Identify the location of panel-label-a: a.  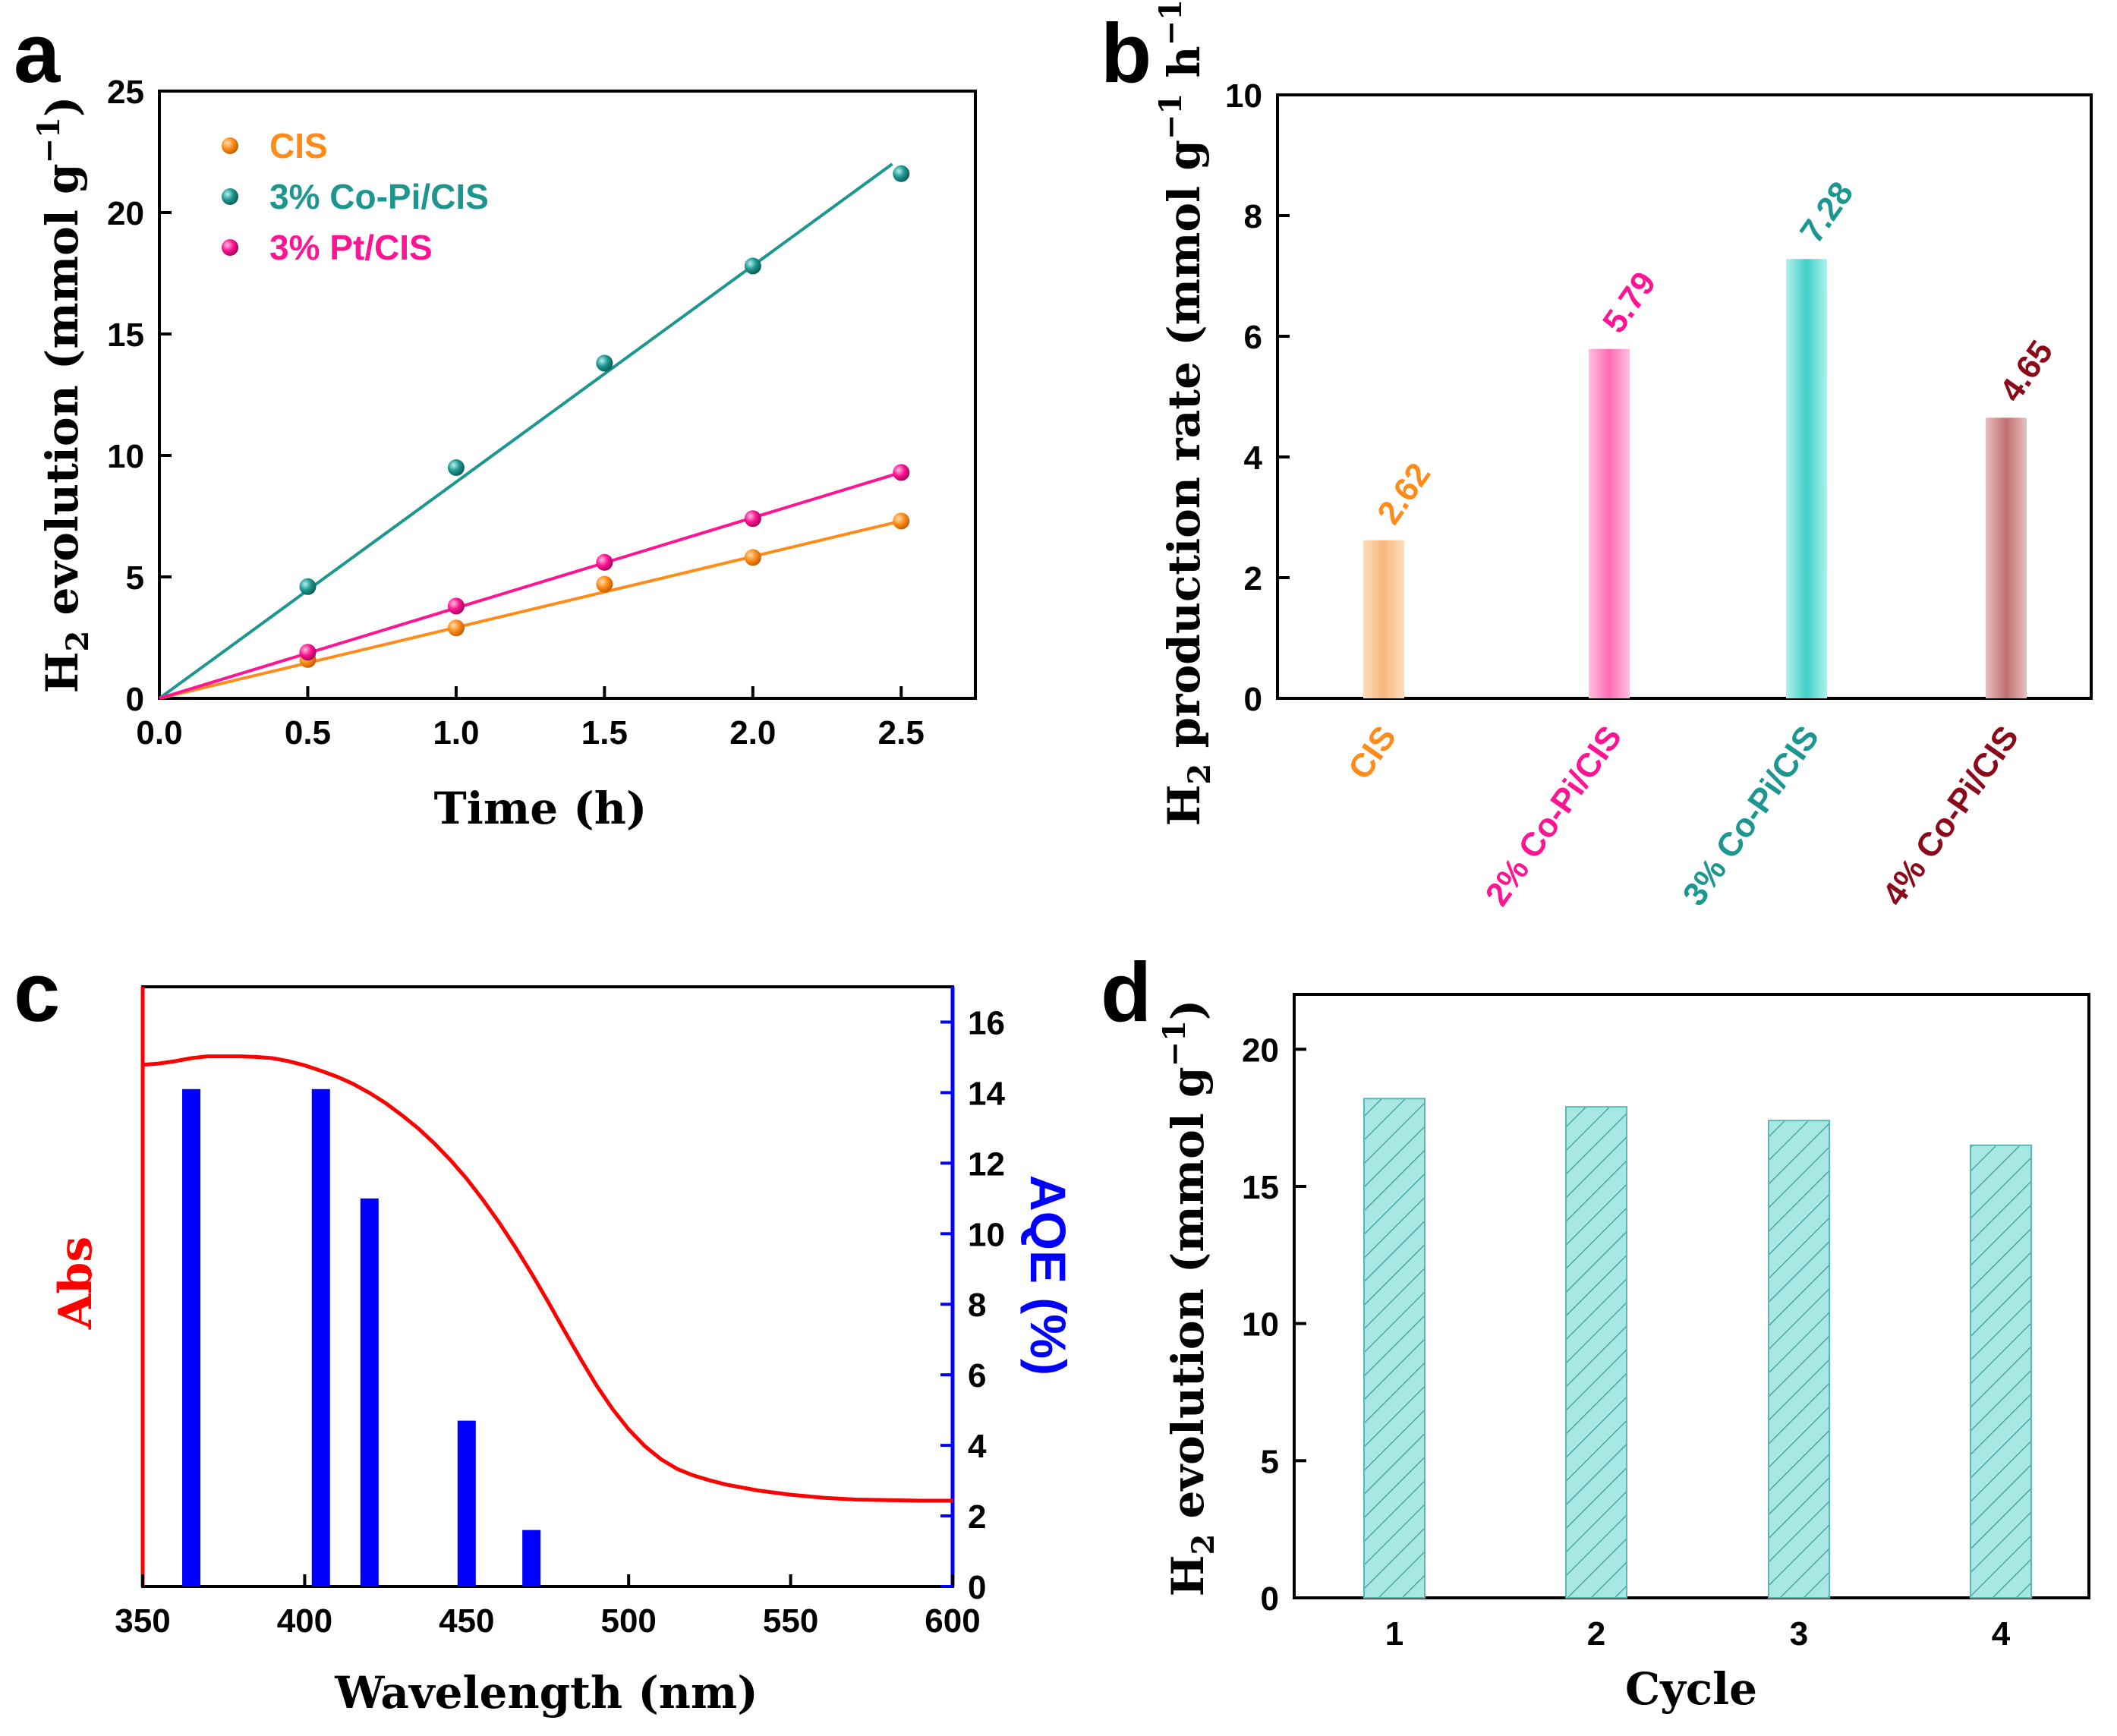
(37, 54).